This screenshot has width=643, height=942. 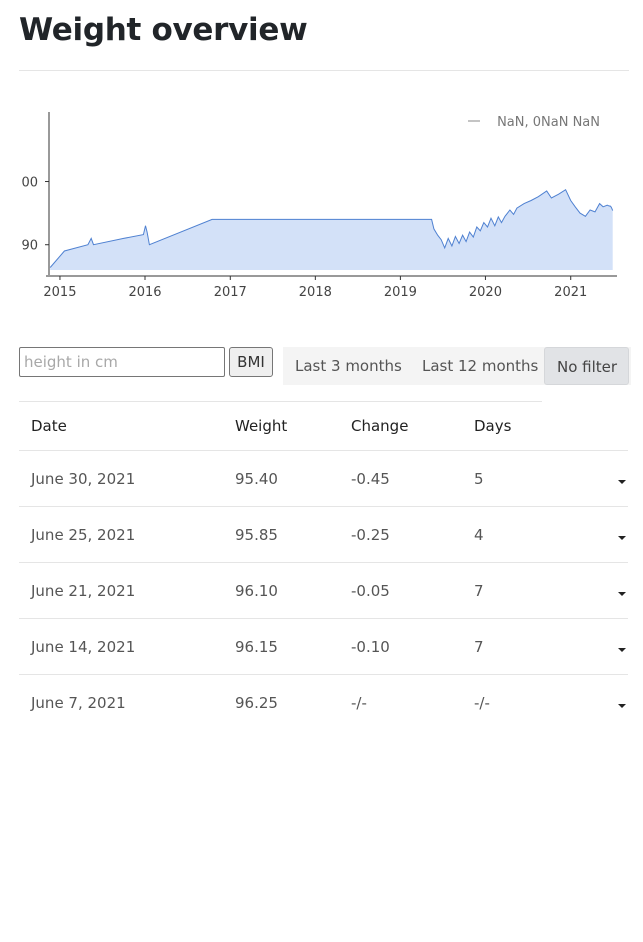 What do you see at coordinates (281, 426) in the screenshot?
I see `header-weight: Weight` at bounding box center [281, 426].